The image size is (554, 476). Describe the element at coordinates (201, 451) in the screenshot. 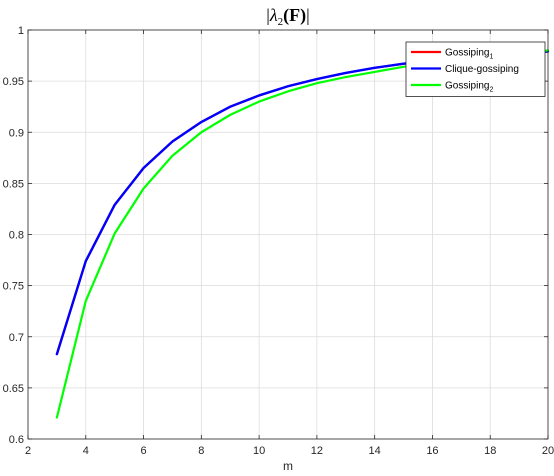

I see `x-tick-label: 8` at that location.